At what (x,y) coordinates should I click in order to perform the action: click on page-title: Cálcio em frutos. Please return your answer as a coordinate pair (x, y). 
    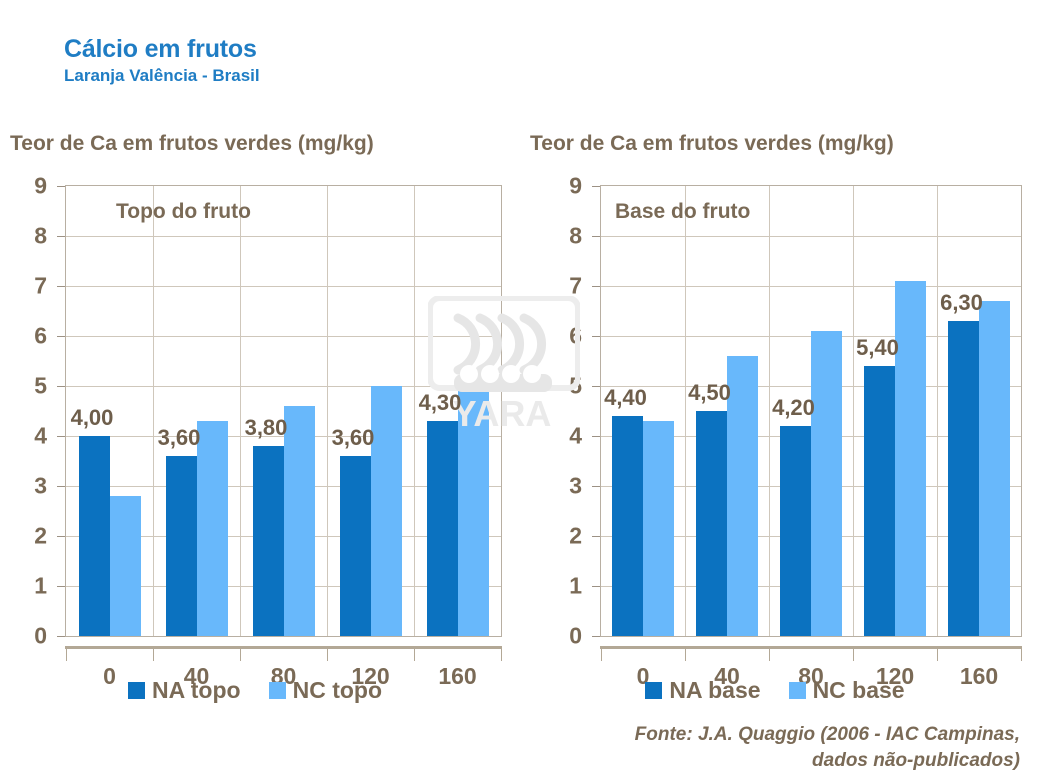
    Looking at the image, I should click on (160, 49).